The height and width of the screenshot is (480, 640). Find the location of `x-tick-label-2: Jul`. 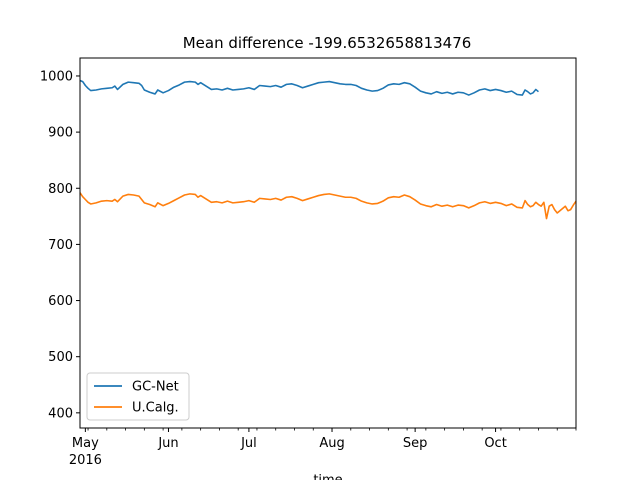

x-tick-label-2: Jul is located at coordinates (248, 443).